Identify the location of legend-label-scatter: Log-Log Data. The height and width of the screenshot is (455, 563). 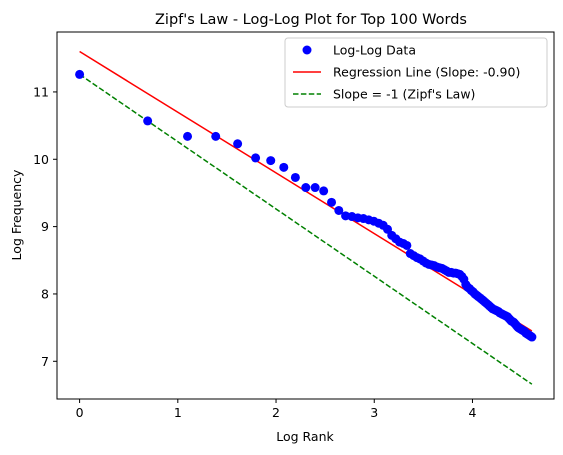
(374, 50).